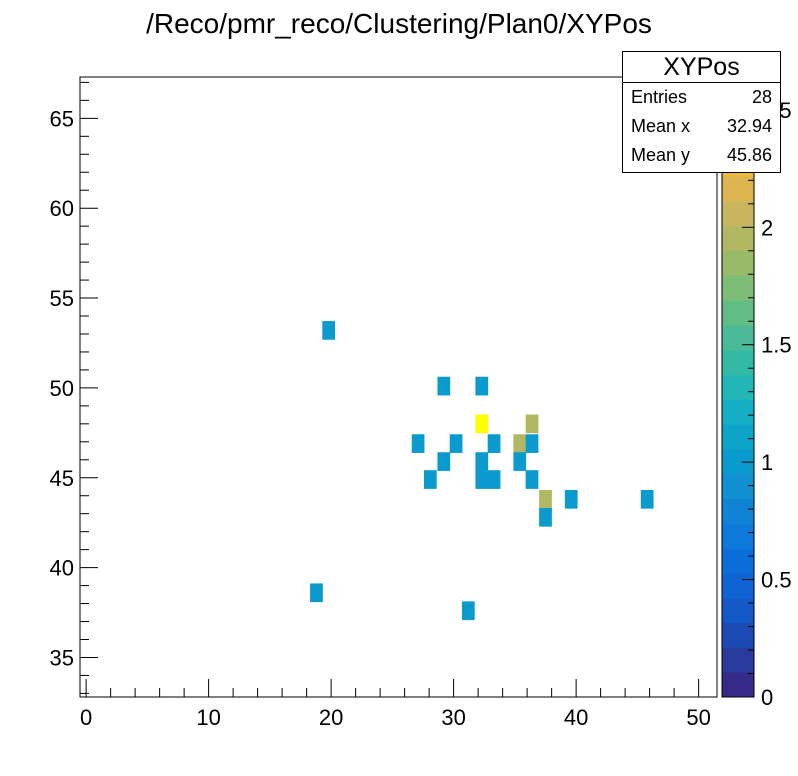 This screenshot has width=798, height=776. Describe the element at coordinates (701, 155) in the screenshot. I see `stats-mean-y: Mean y 45.86` at that location.